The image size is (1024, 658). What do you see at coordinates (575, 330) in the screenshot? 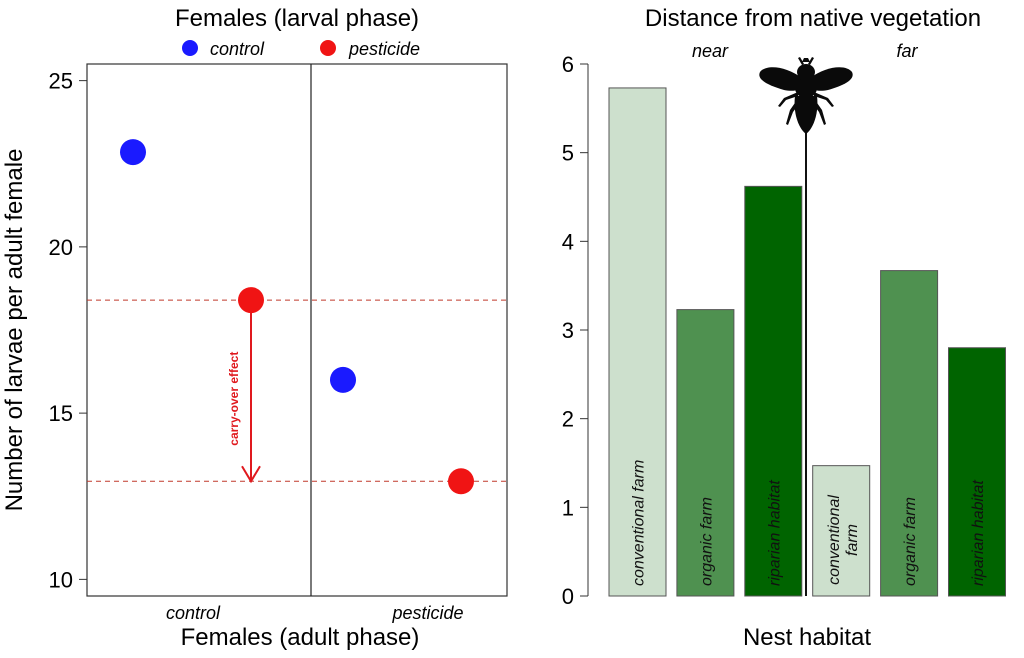
I see `right-y-axis: 0 1 2 3 4 5 6` at bounding box center [575, 330].